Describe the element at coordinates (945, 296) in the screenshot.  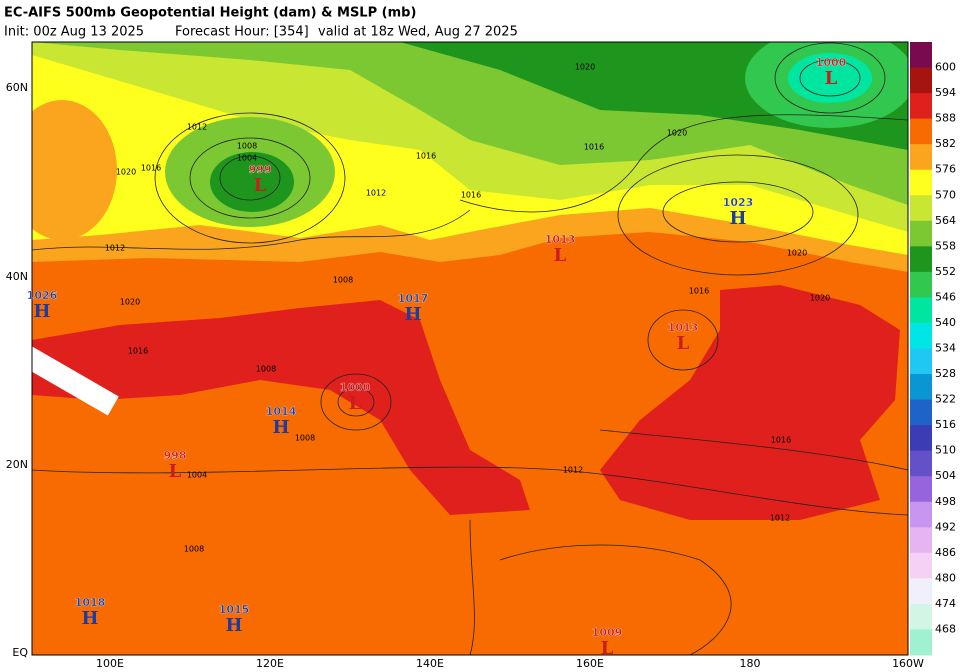
I see `colorbar-label: 546` at that location.